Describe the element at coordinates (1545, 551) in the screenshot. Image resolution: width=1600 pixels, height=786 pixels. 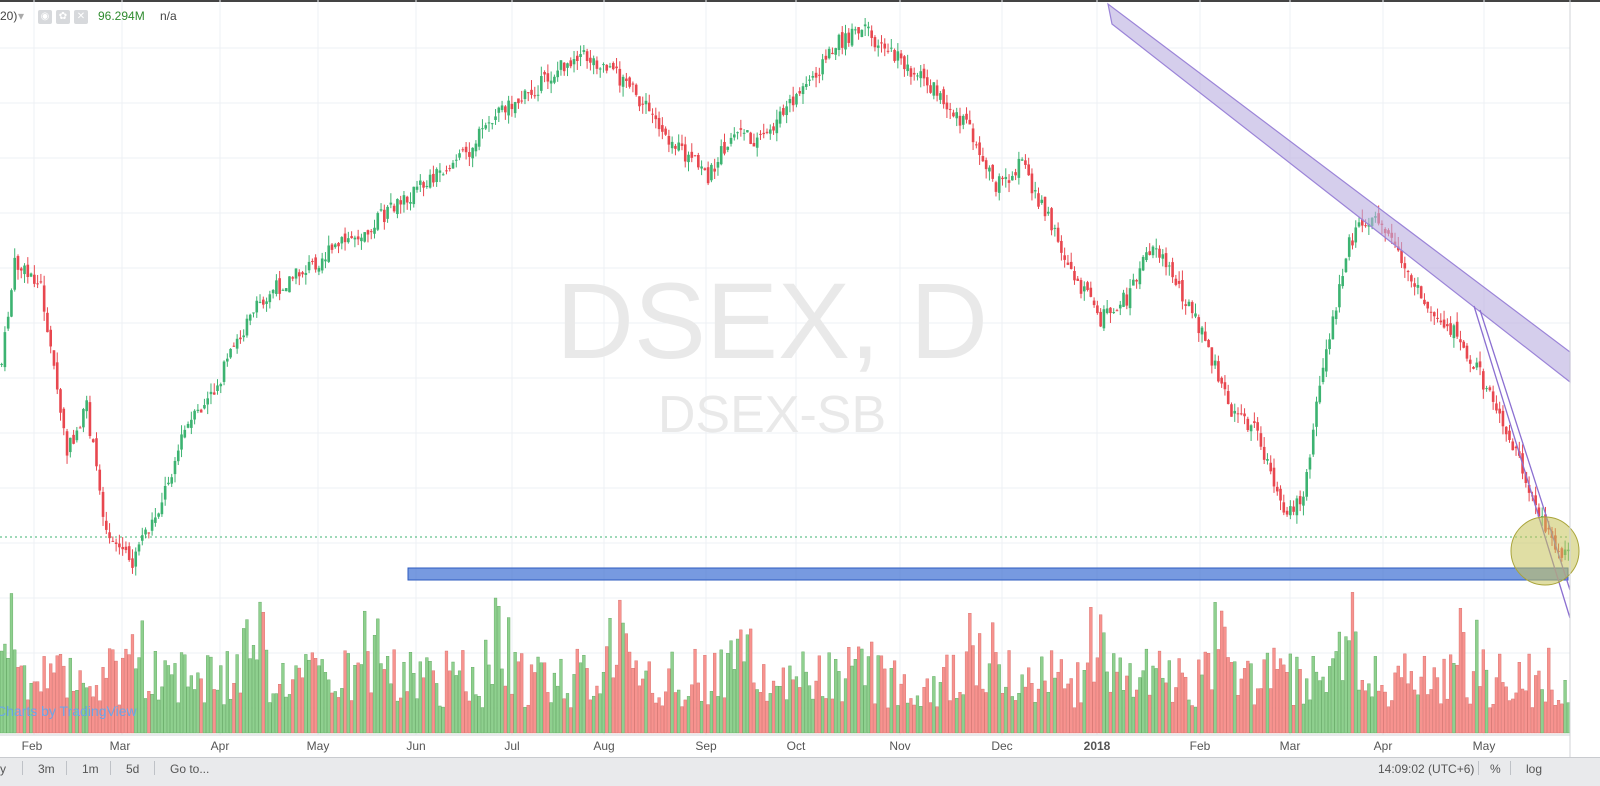
I see `highlight-circle` at that location.